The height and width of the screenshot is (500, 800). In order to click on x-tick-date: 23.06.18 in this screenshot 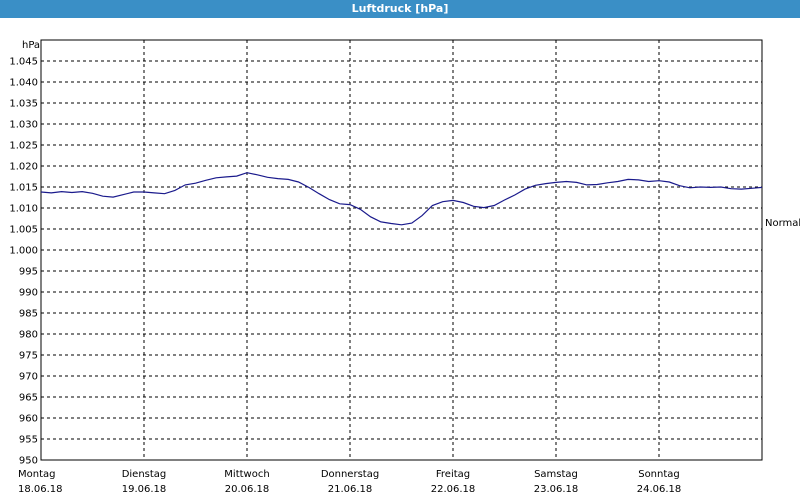, I will do `click(556, 489)`.